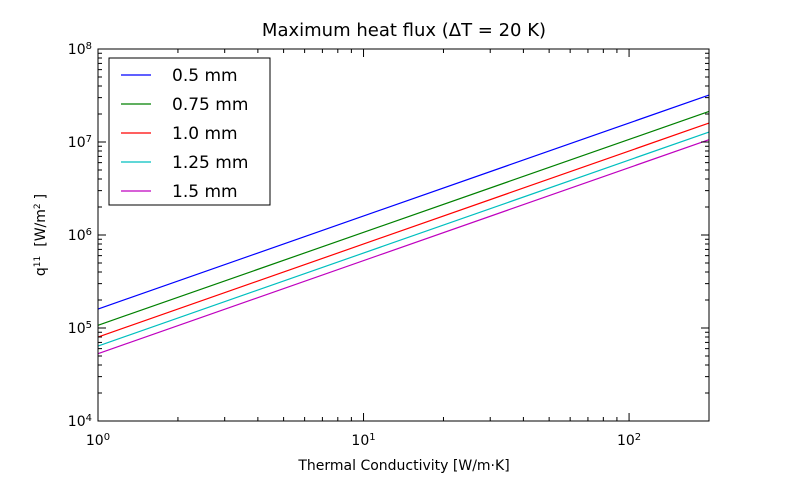 Image resolution: width=787 pixels, height=487 pixels. I want to click on x-tick-label-2-exp: 1, so click(372, 437).